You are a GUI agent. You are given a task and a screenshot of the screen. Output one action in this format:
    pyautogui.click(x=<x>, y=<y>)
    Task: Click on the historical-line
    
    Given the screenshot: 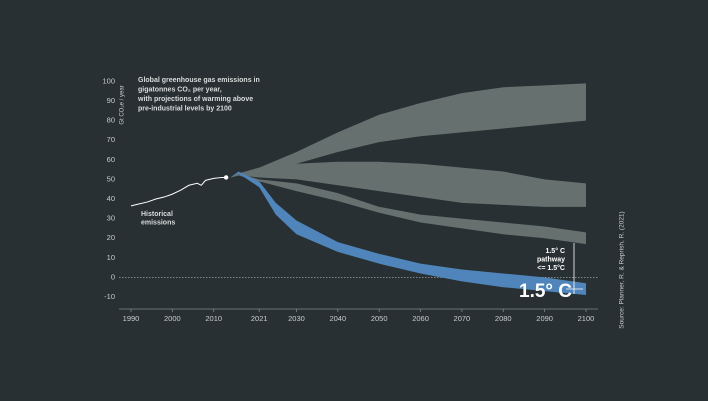 What is the action you would take?
    pyautogui.click(x=178, y=191)
    